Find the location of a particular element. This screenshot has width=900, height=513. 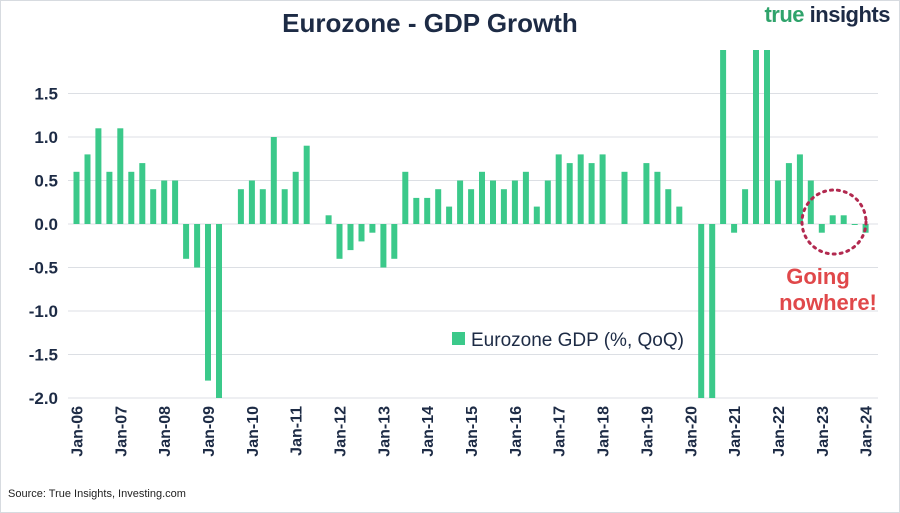

legend: Eurozone GDP (%, QoQ) is located at coordinates (568, 340).